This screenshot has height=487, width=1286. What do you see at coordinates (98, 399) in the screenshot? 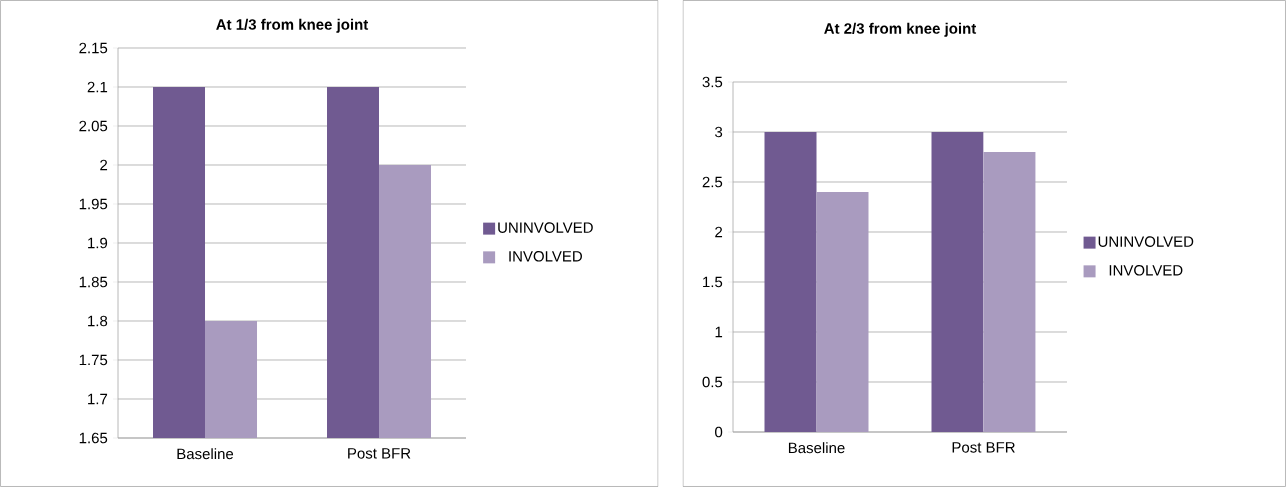
I see `y-tick-label: 1.7` at bounding box center [98, 399].